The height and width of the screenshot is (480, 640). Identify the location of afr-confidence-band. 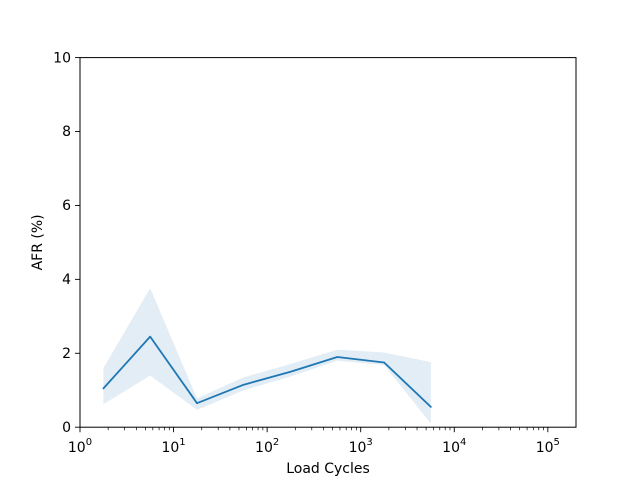
(267, 356).